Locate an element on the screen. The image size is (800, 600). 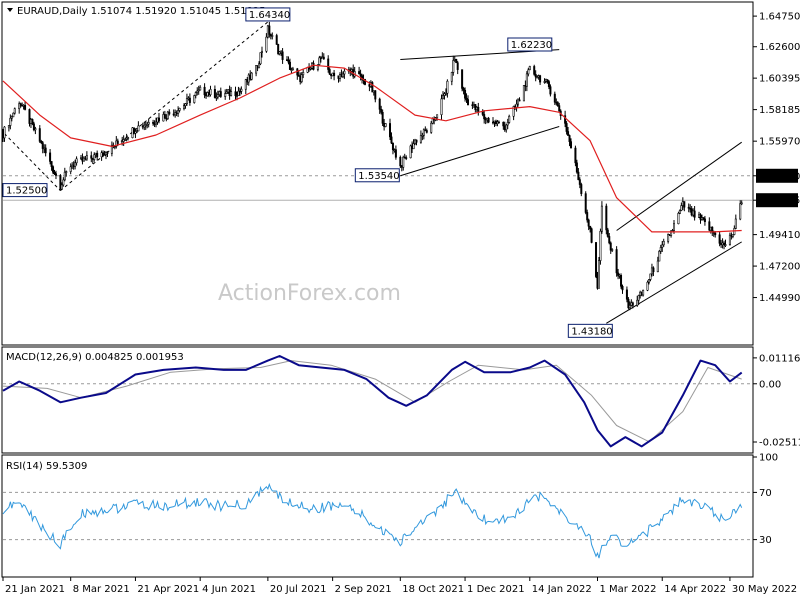
x-axis-label: 2 Sep 2021 is located at coordinates (363, 589).